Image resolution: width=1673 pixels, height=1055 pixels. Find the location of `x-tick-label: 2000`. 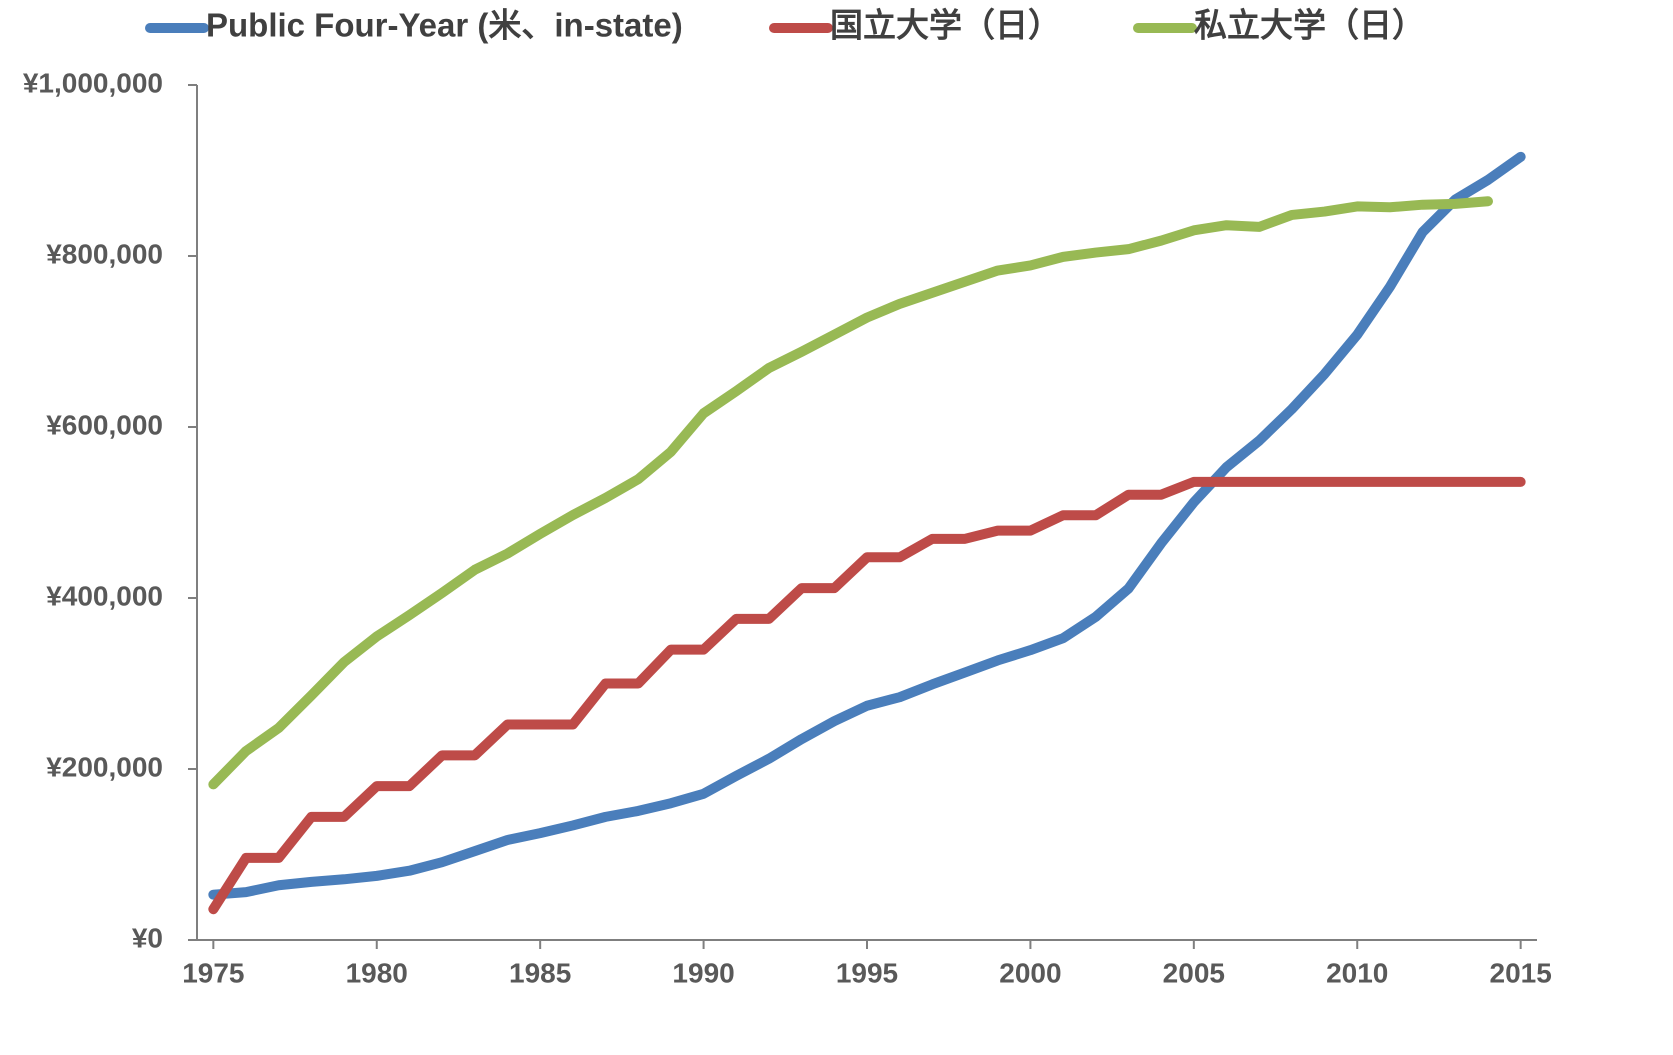

x-tick-label: 2000 is located at coordinates (1030, 972).